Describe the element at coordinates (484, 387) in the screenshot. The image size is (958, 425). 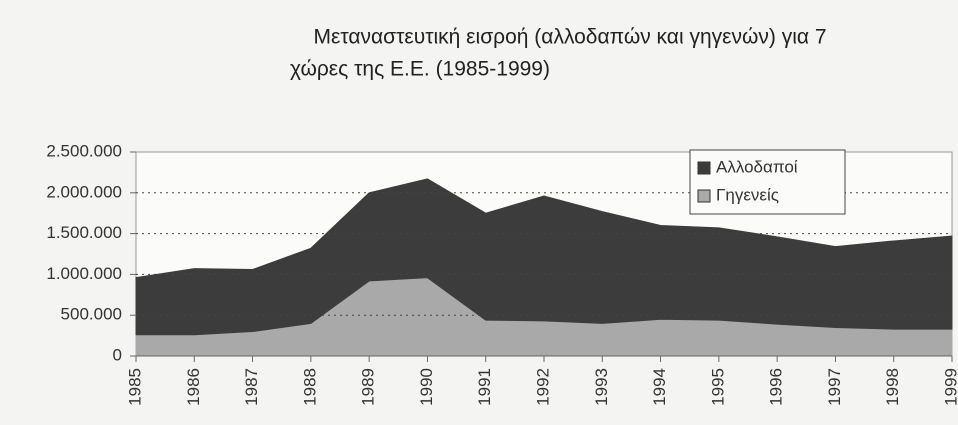
I see `x-tick-label: 1991` at that location.